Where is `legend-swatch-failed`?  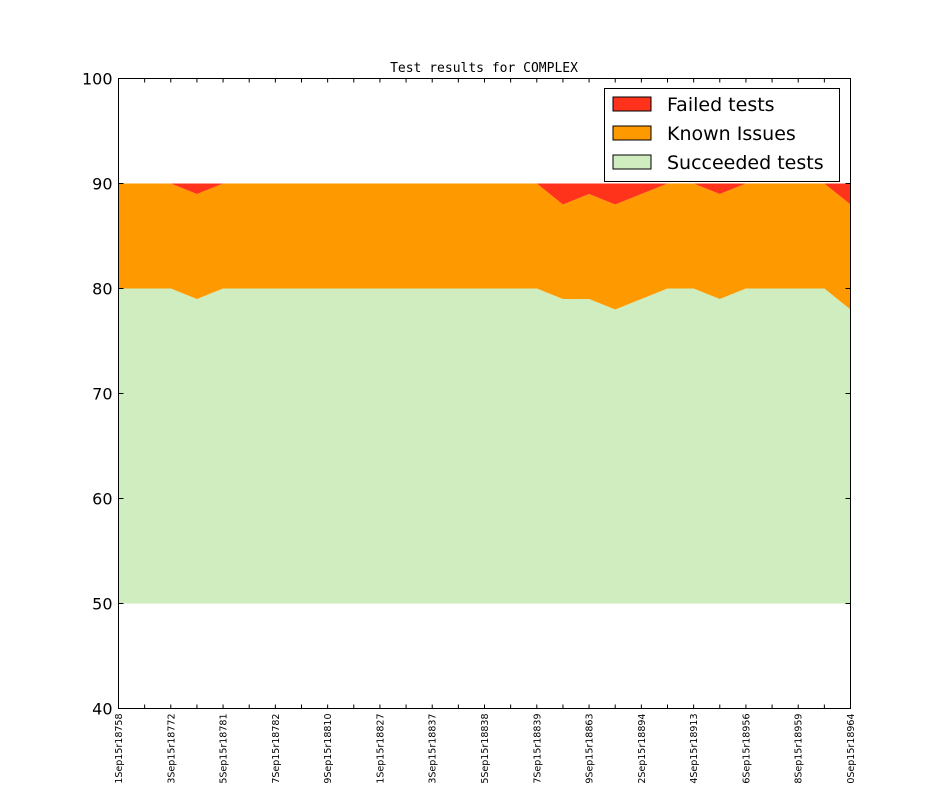 legend-swatch-failed is located at coordinates (632, 104).